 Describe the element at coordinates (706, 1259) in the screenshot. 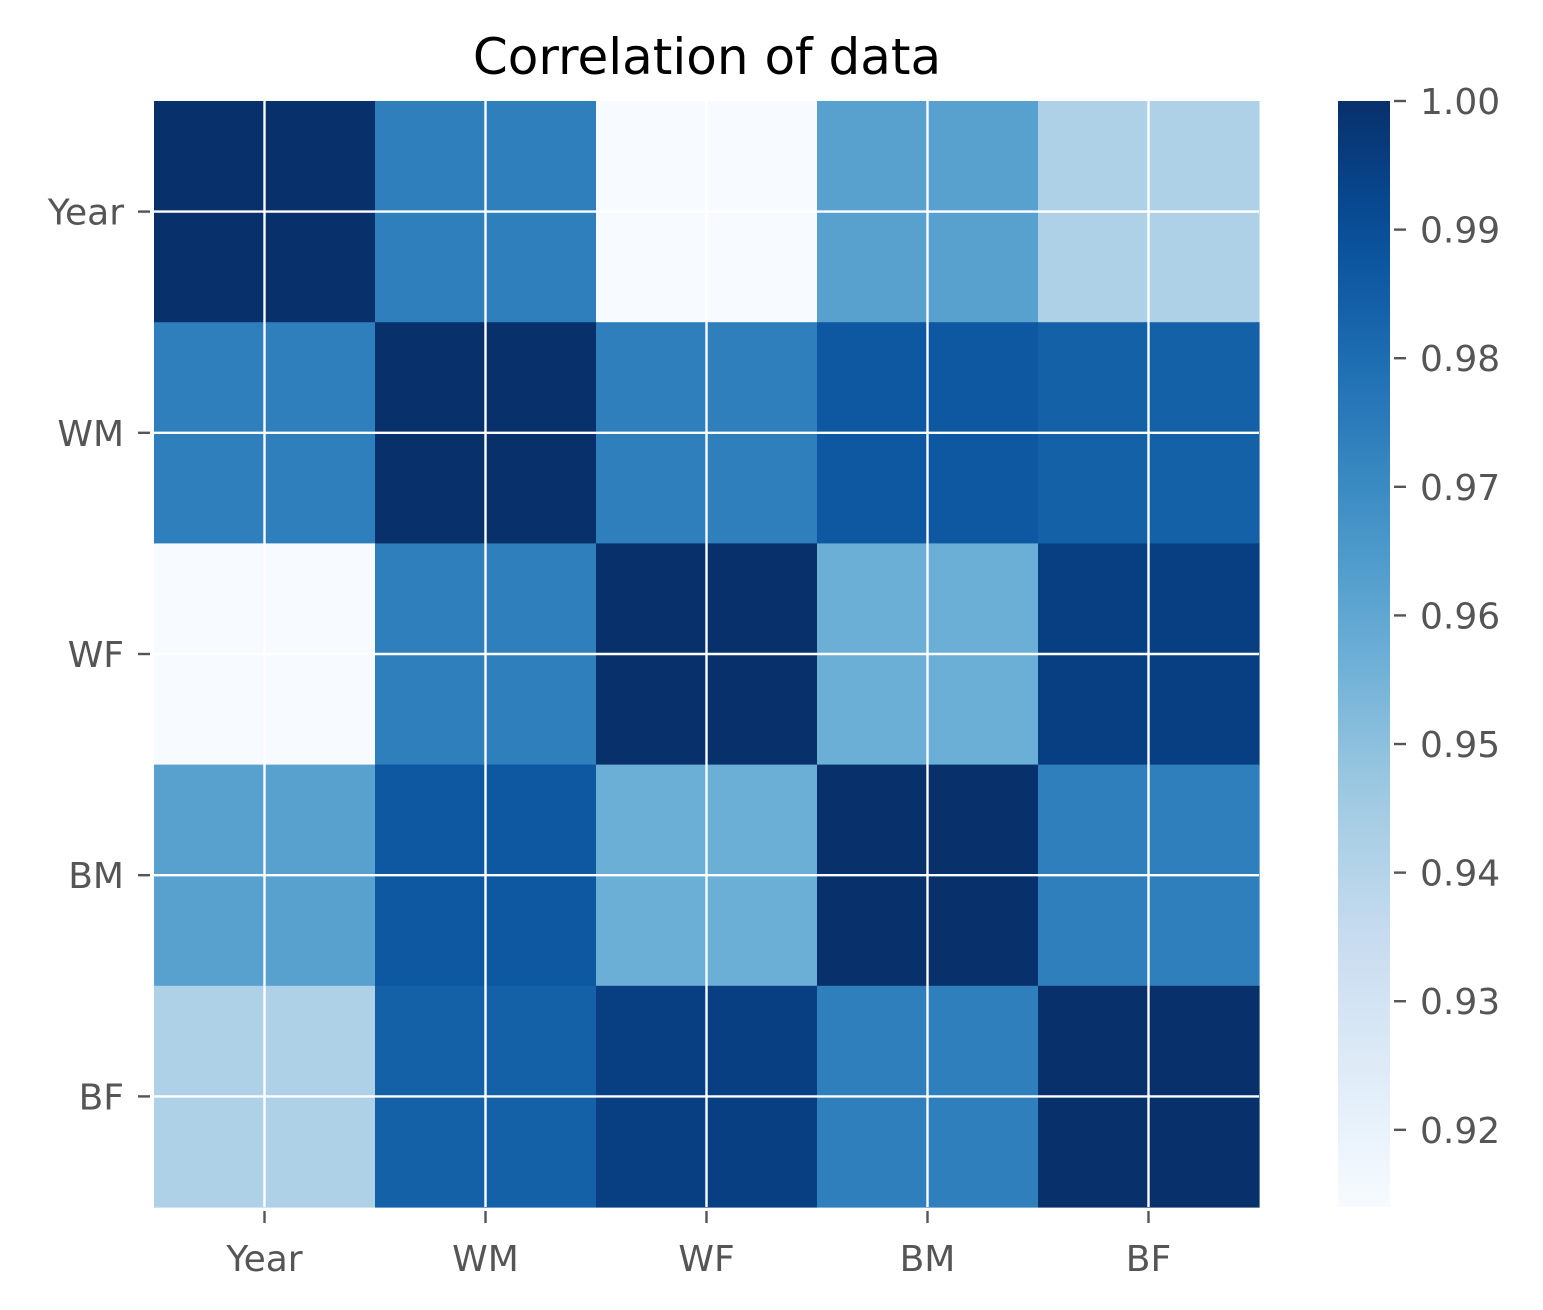

I see `x-tick-label: WF` at that location.